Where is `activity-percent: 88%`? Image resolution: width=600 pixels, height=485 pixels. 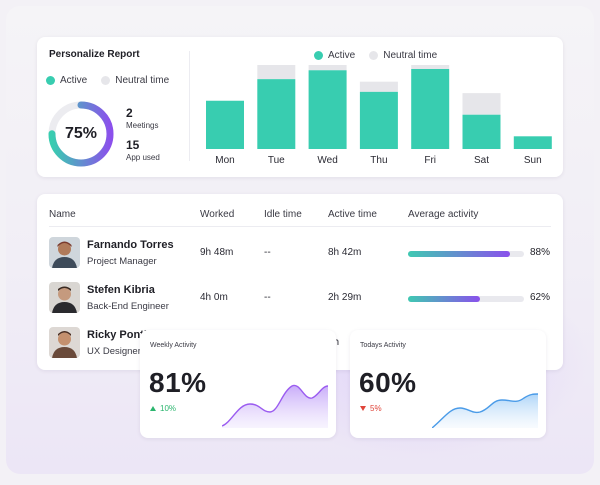
activity-percent: 88% is located at coordinates (540, 252).